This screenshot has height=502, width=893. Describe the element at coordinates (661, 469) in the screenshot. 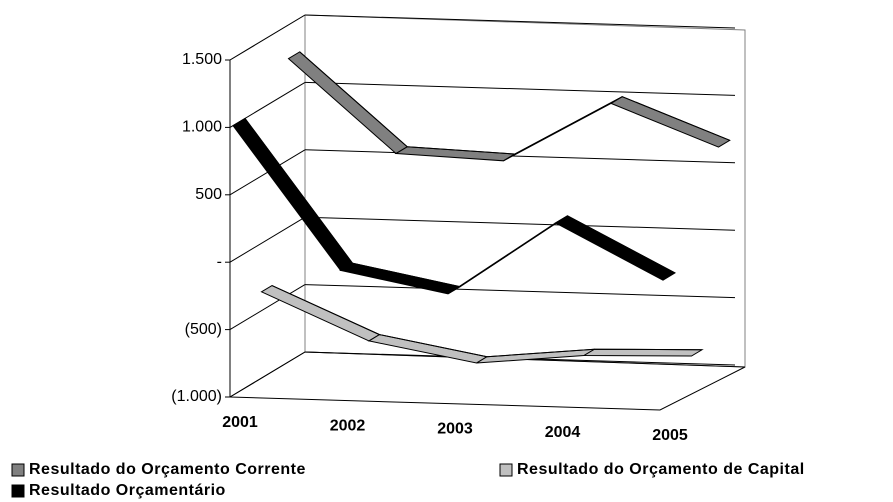

I see `legend-label: Resultado do Orçamento de Capital` at that location.